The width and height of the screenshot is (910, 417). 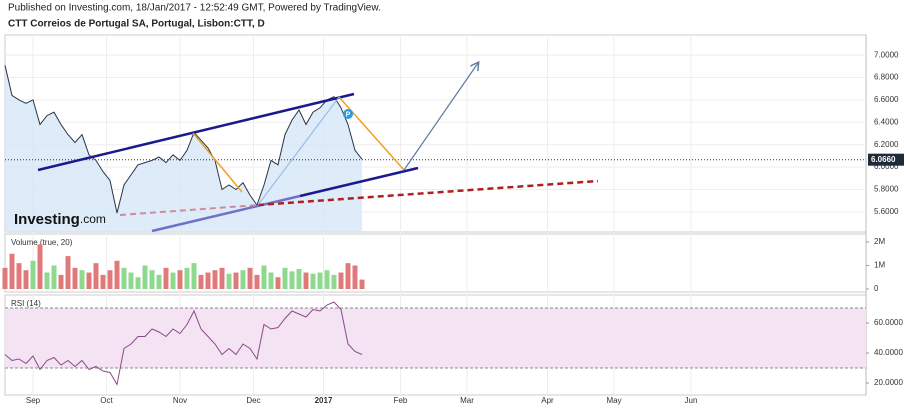 I want to click on x-tick-label: Nov, so click(x=180, y=400).